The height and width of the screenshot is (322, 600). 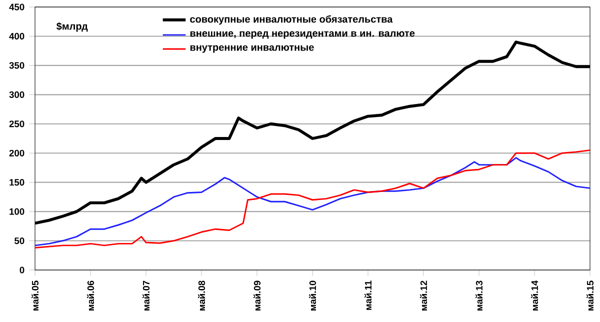 I want to click on x-tick-label: май.07, so click(x=146, y=295).